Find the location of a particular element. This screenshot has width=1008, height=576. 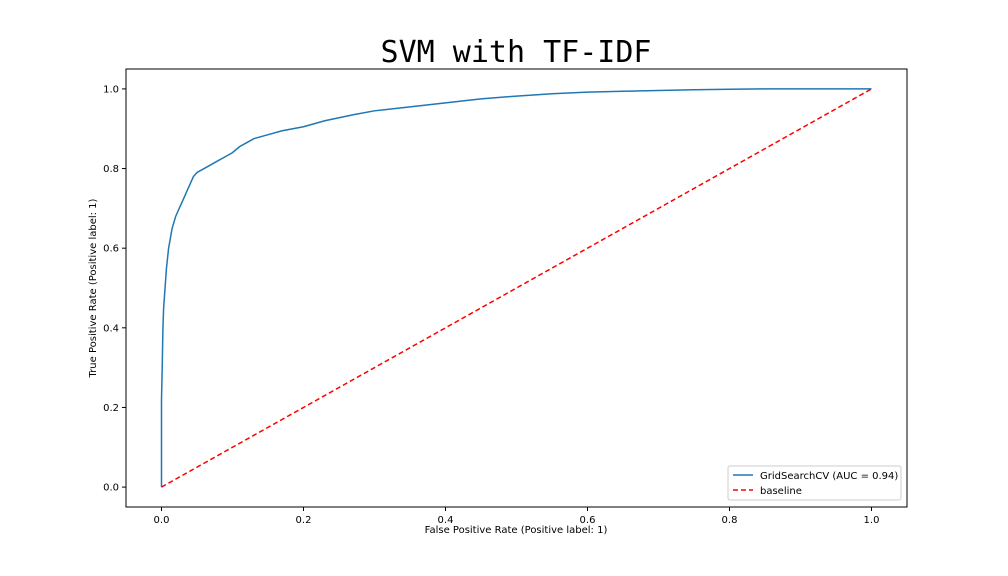

y-axis-label: True Positive Rate (Positive label: 1) is located at coordinates (93, 288).